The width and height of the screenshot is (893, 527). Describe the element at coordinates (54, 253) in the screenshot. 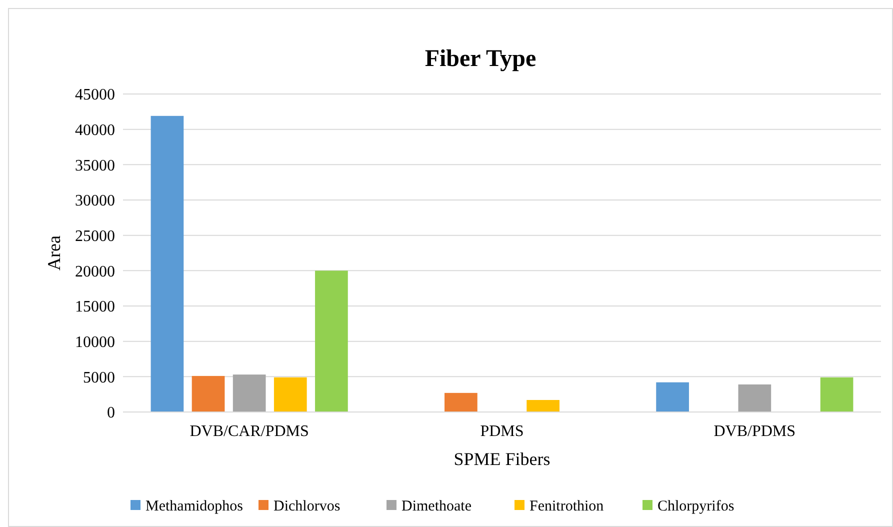

I see `y-axis-title: Area` at that location.